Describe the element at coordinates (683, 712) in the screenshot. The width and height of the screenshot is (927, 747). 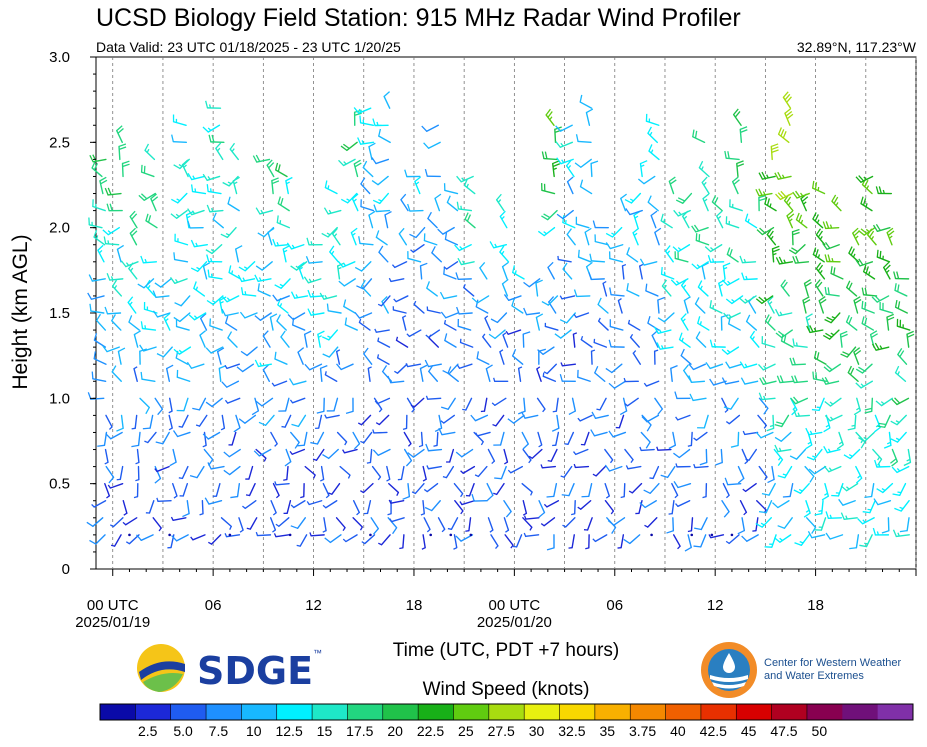
I see `colorbar-swatch` at that location.